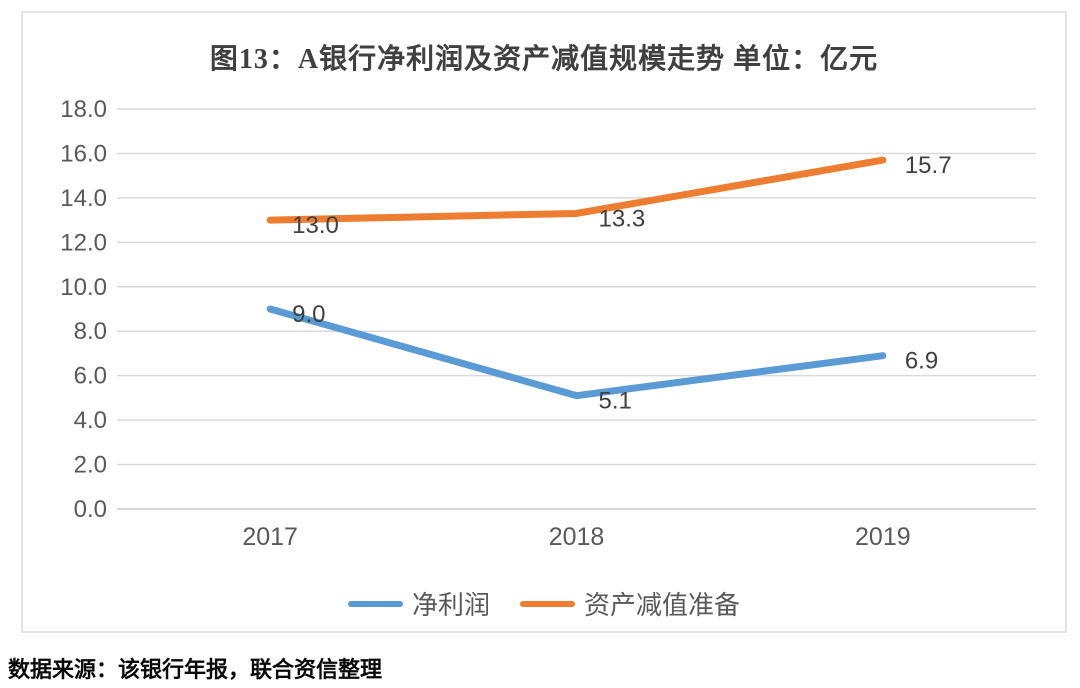 The height and width of the screenshot is (688, 1080). I want to click on y-tick-label: 12.0, so click(83, 242).